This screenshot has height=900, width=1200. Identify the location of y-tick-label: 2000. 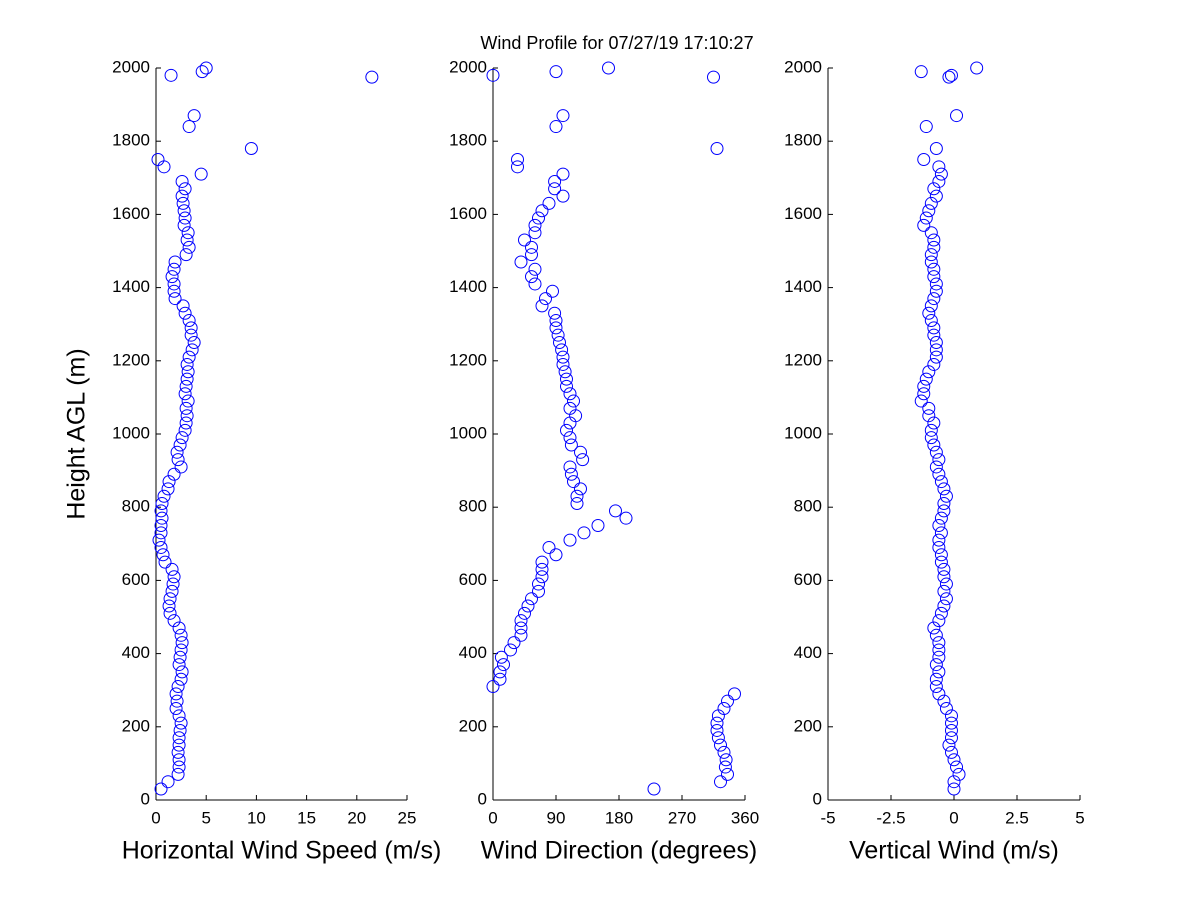
(131, 66).